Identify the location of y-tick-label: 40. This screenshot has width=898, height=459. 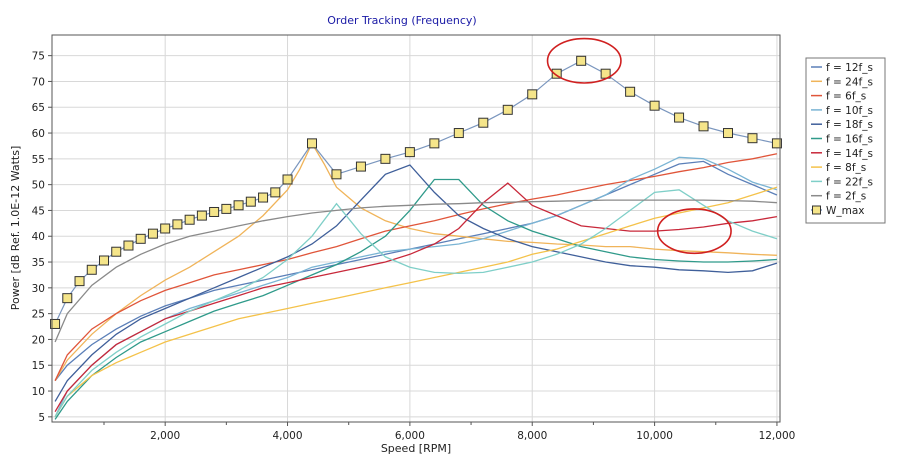
(38, 237).